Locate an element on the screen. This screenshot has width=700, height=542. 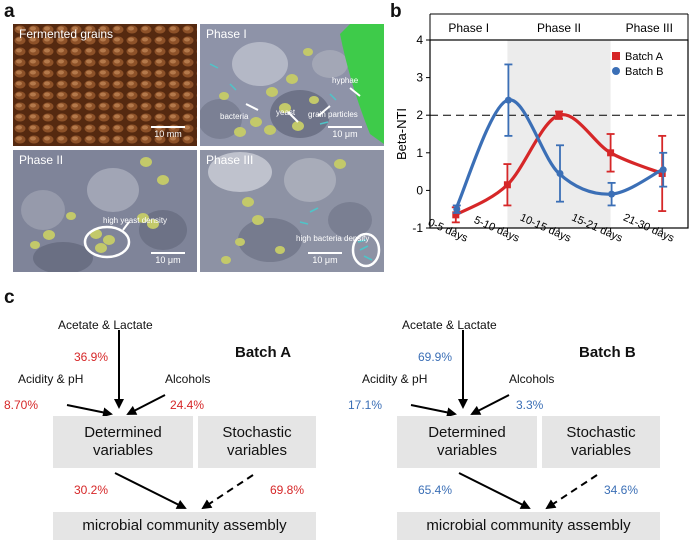
phase-label: Phase III is located at coordinates (649, 28).